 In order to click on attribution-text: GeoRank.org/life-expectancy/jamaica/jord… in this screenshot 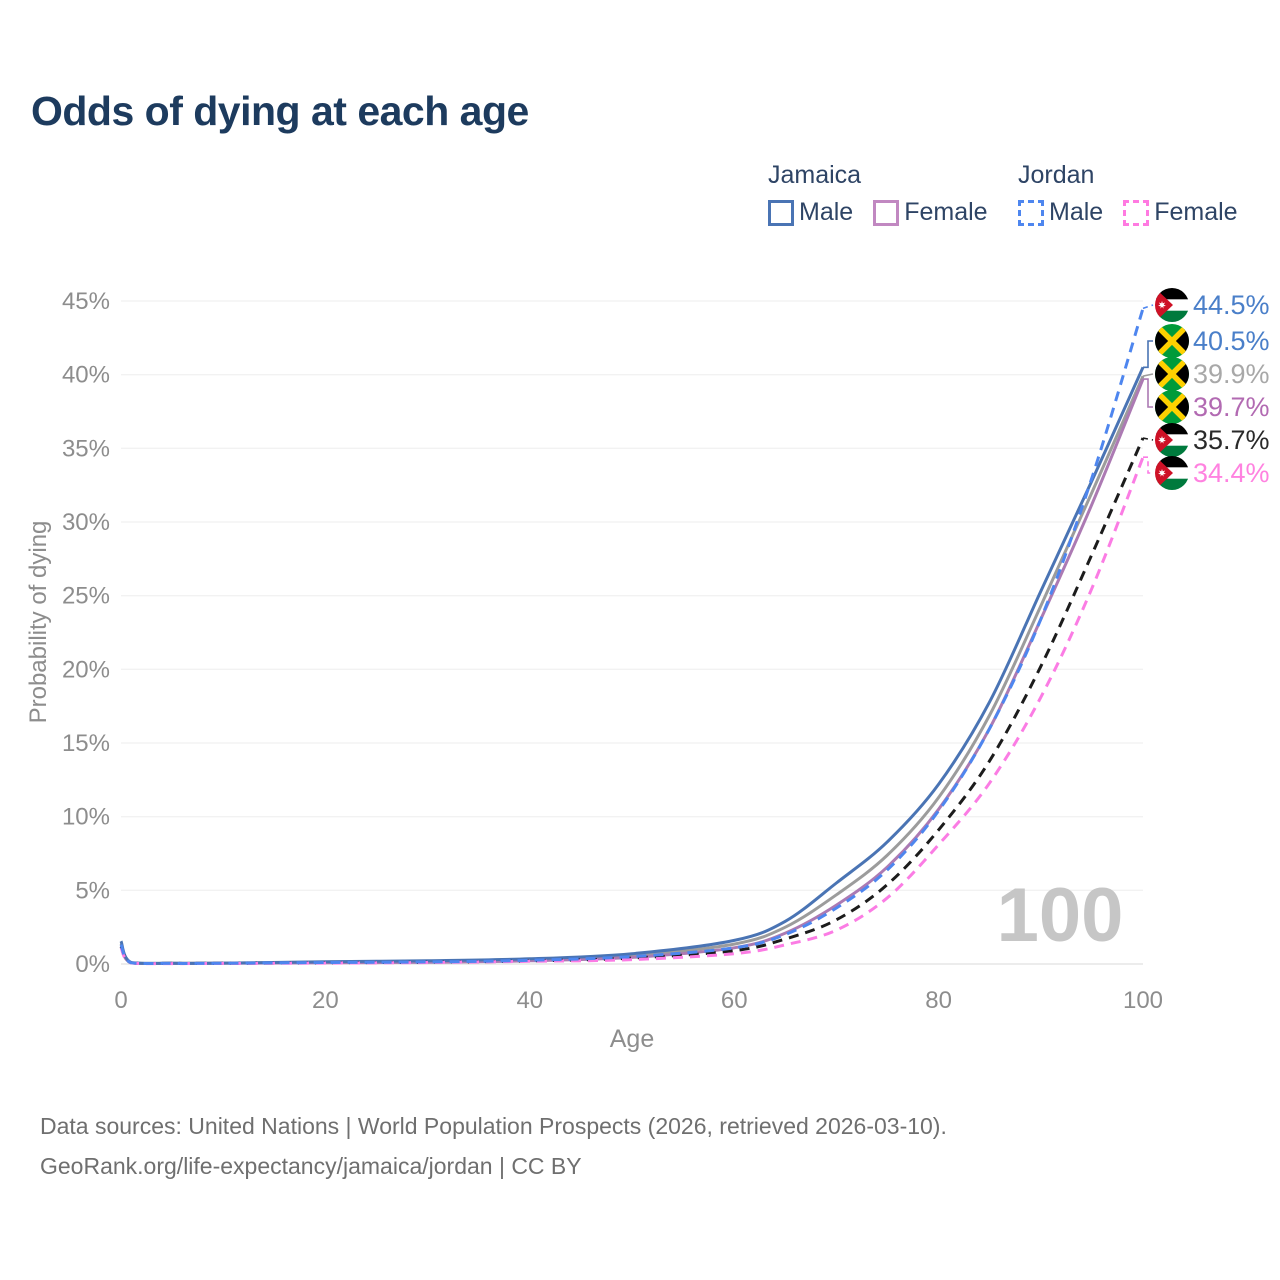, I will do `click(311, 1166)`.